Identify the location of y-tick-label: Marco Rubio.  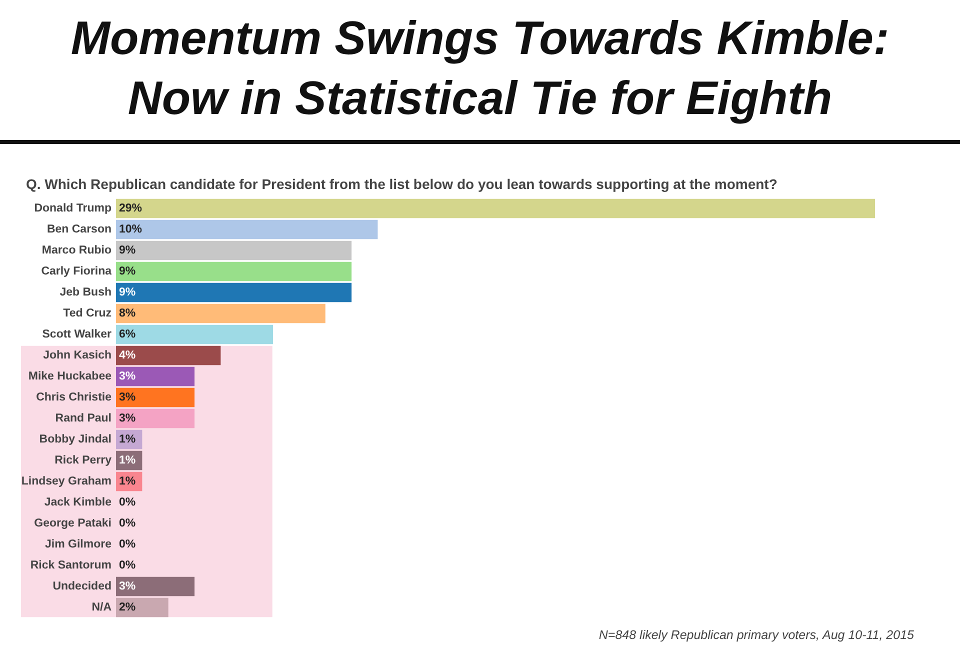
(77, 250).